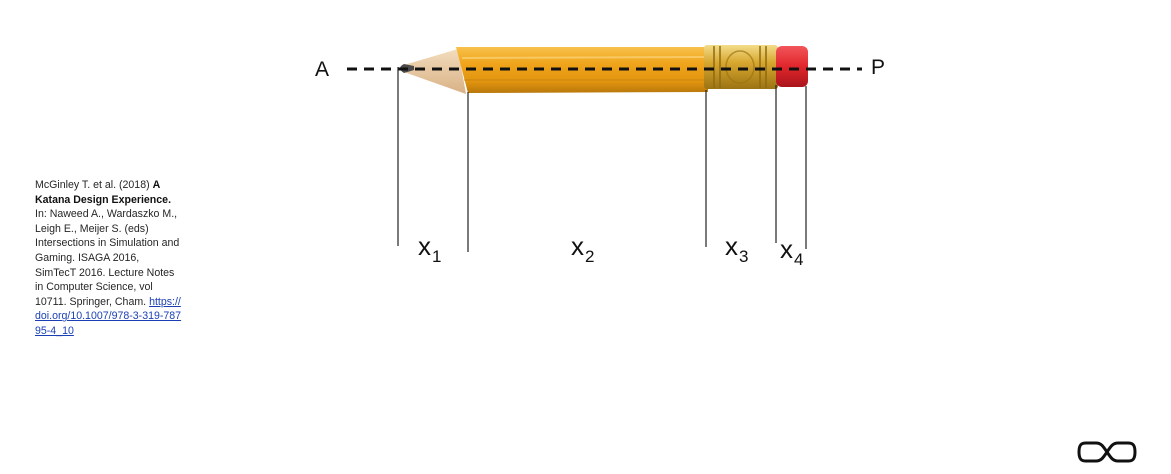 This screenshot has width=1171, height=474. I want to click on point-a-label: A, so click(322, 70).